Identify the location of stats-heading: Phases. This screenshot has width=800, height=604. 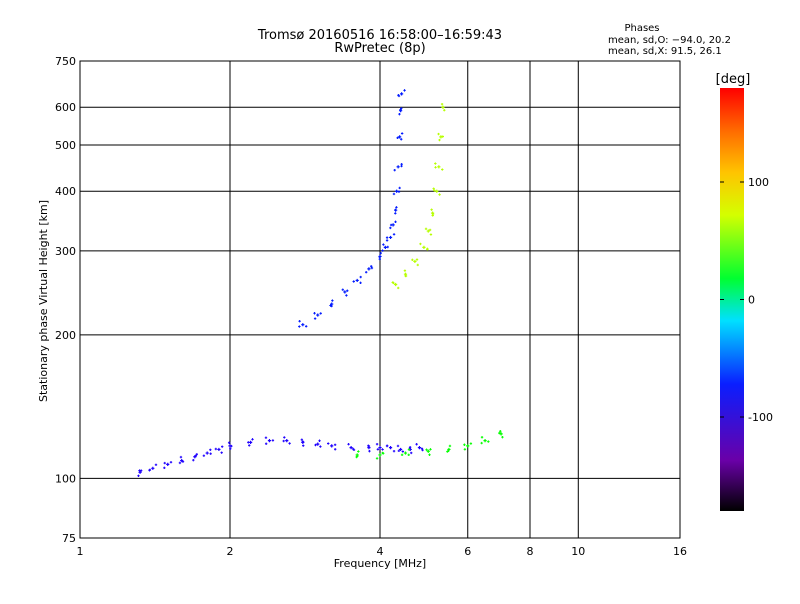
(641, 28).